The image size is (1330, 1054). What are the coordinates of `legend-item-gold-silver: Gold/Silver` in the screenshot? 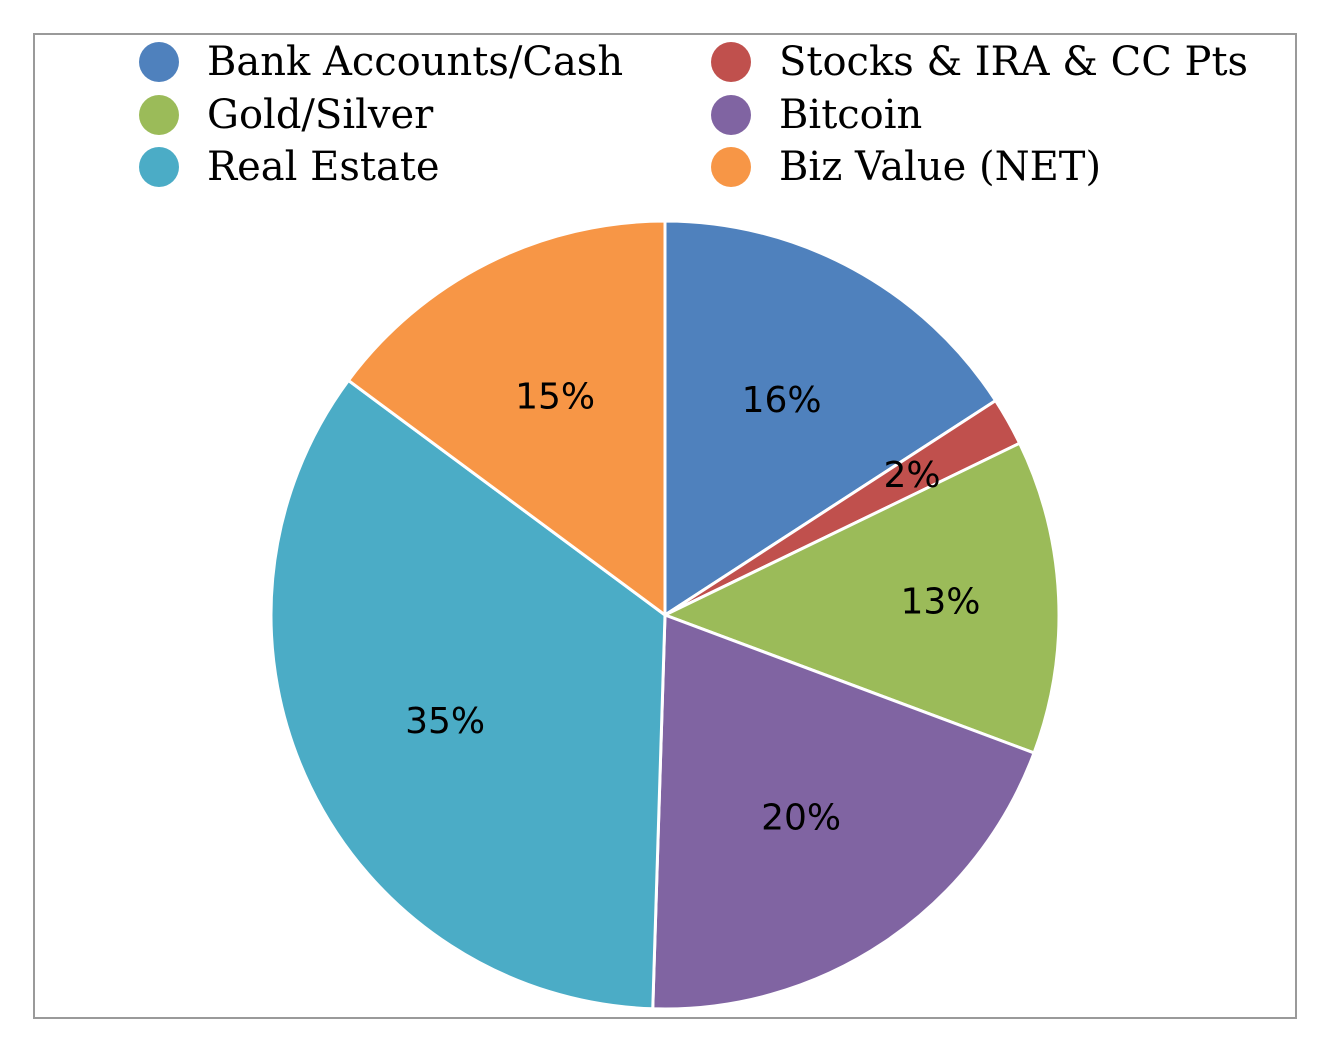 It's located at (286, 115).